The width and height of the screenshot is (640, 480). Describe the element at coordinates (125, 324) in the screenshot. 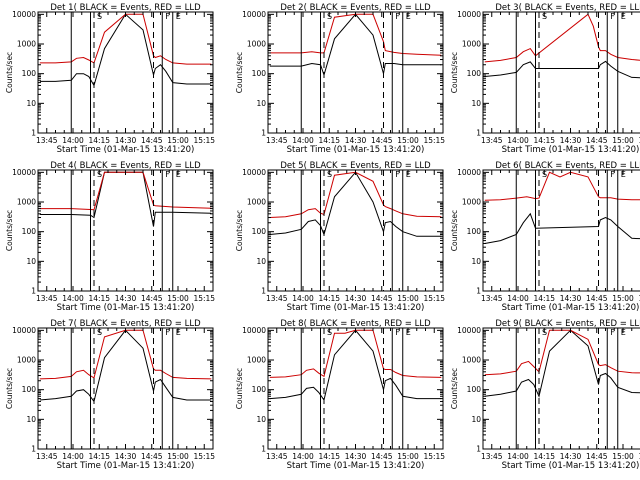

I see `chart-title: Det 7( BLACK = Events, RED = LLD` at that location.